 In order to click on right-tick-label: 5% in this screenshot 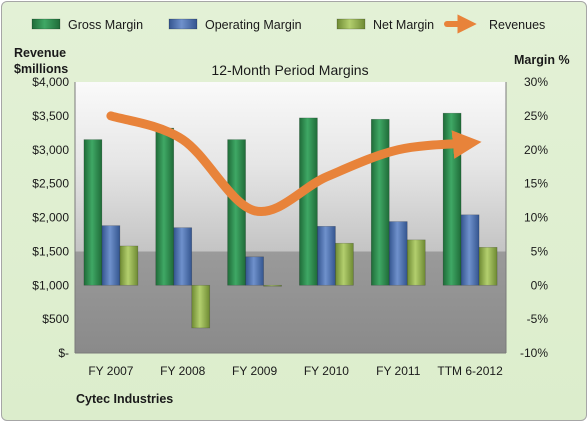, I will do `click(540, 251)`.